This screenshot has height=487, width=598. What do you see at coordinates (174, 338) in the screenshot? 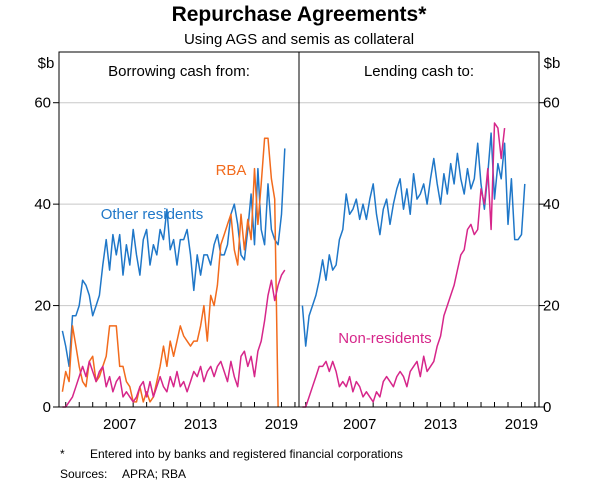
I see `series-line` at bounding box center [174, 338].